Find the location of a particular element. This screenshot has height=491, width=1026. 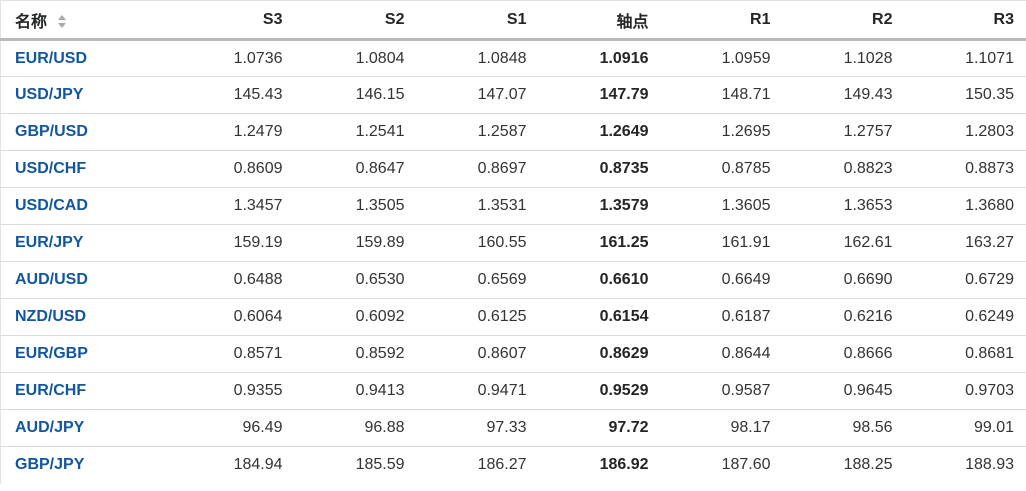

pair-link: GBP/JPY is located at coordinates (86, 465).